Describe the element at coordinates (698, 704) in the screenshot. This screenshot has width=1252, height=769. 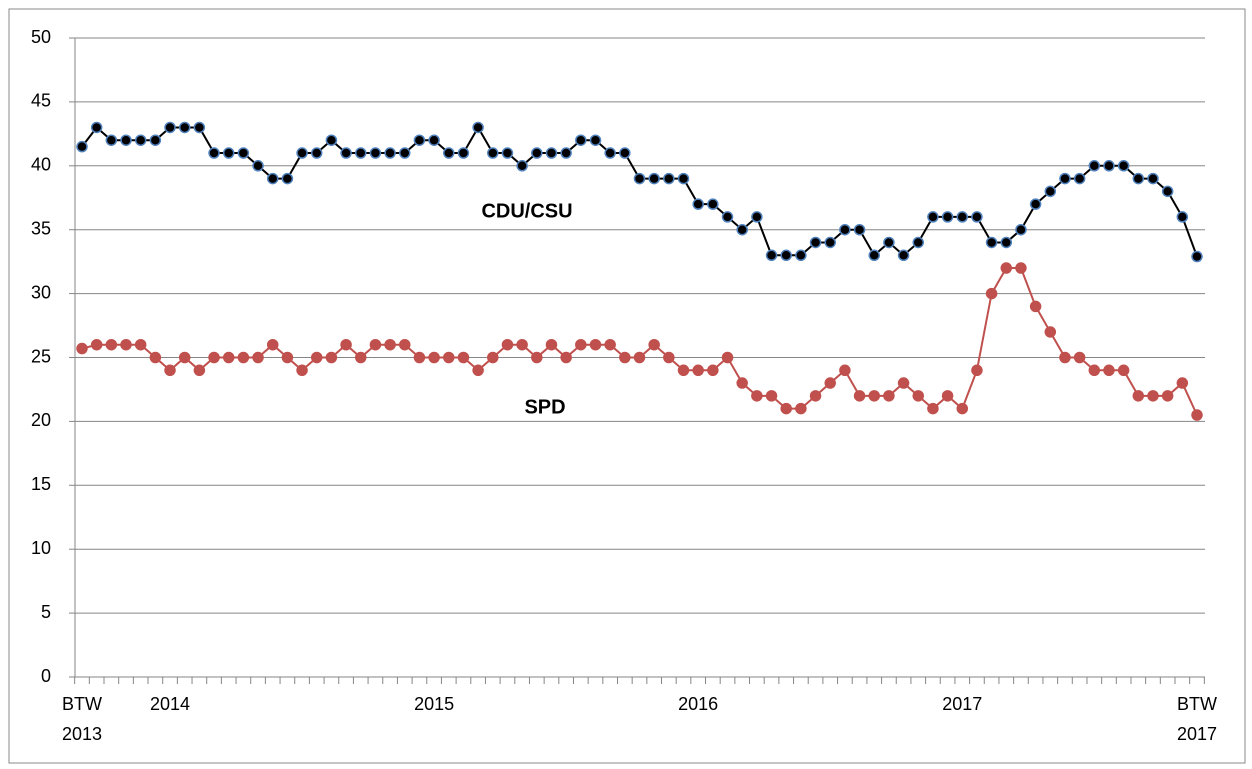
I see `x-tick-label: 2016` at that location.